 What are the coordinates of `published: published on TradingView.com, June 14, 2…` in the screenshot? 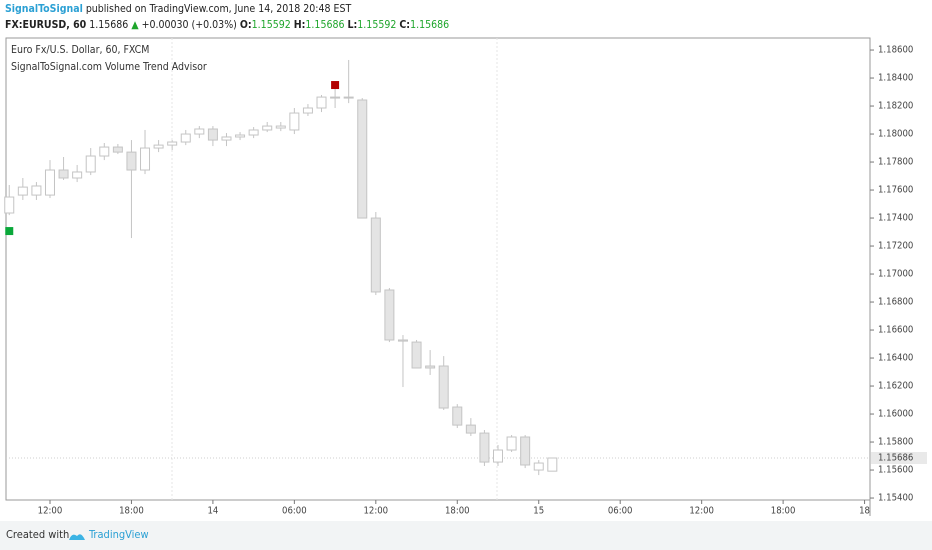 It's located at (218, 9).